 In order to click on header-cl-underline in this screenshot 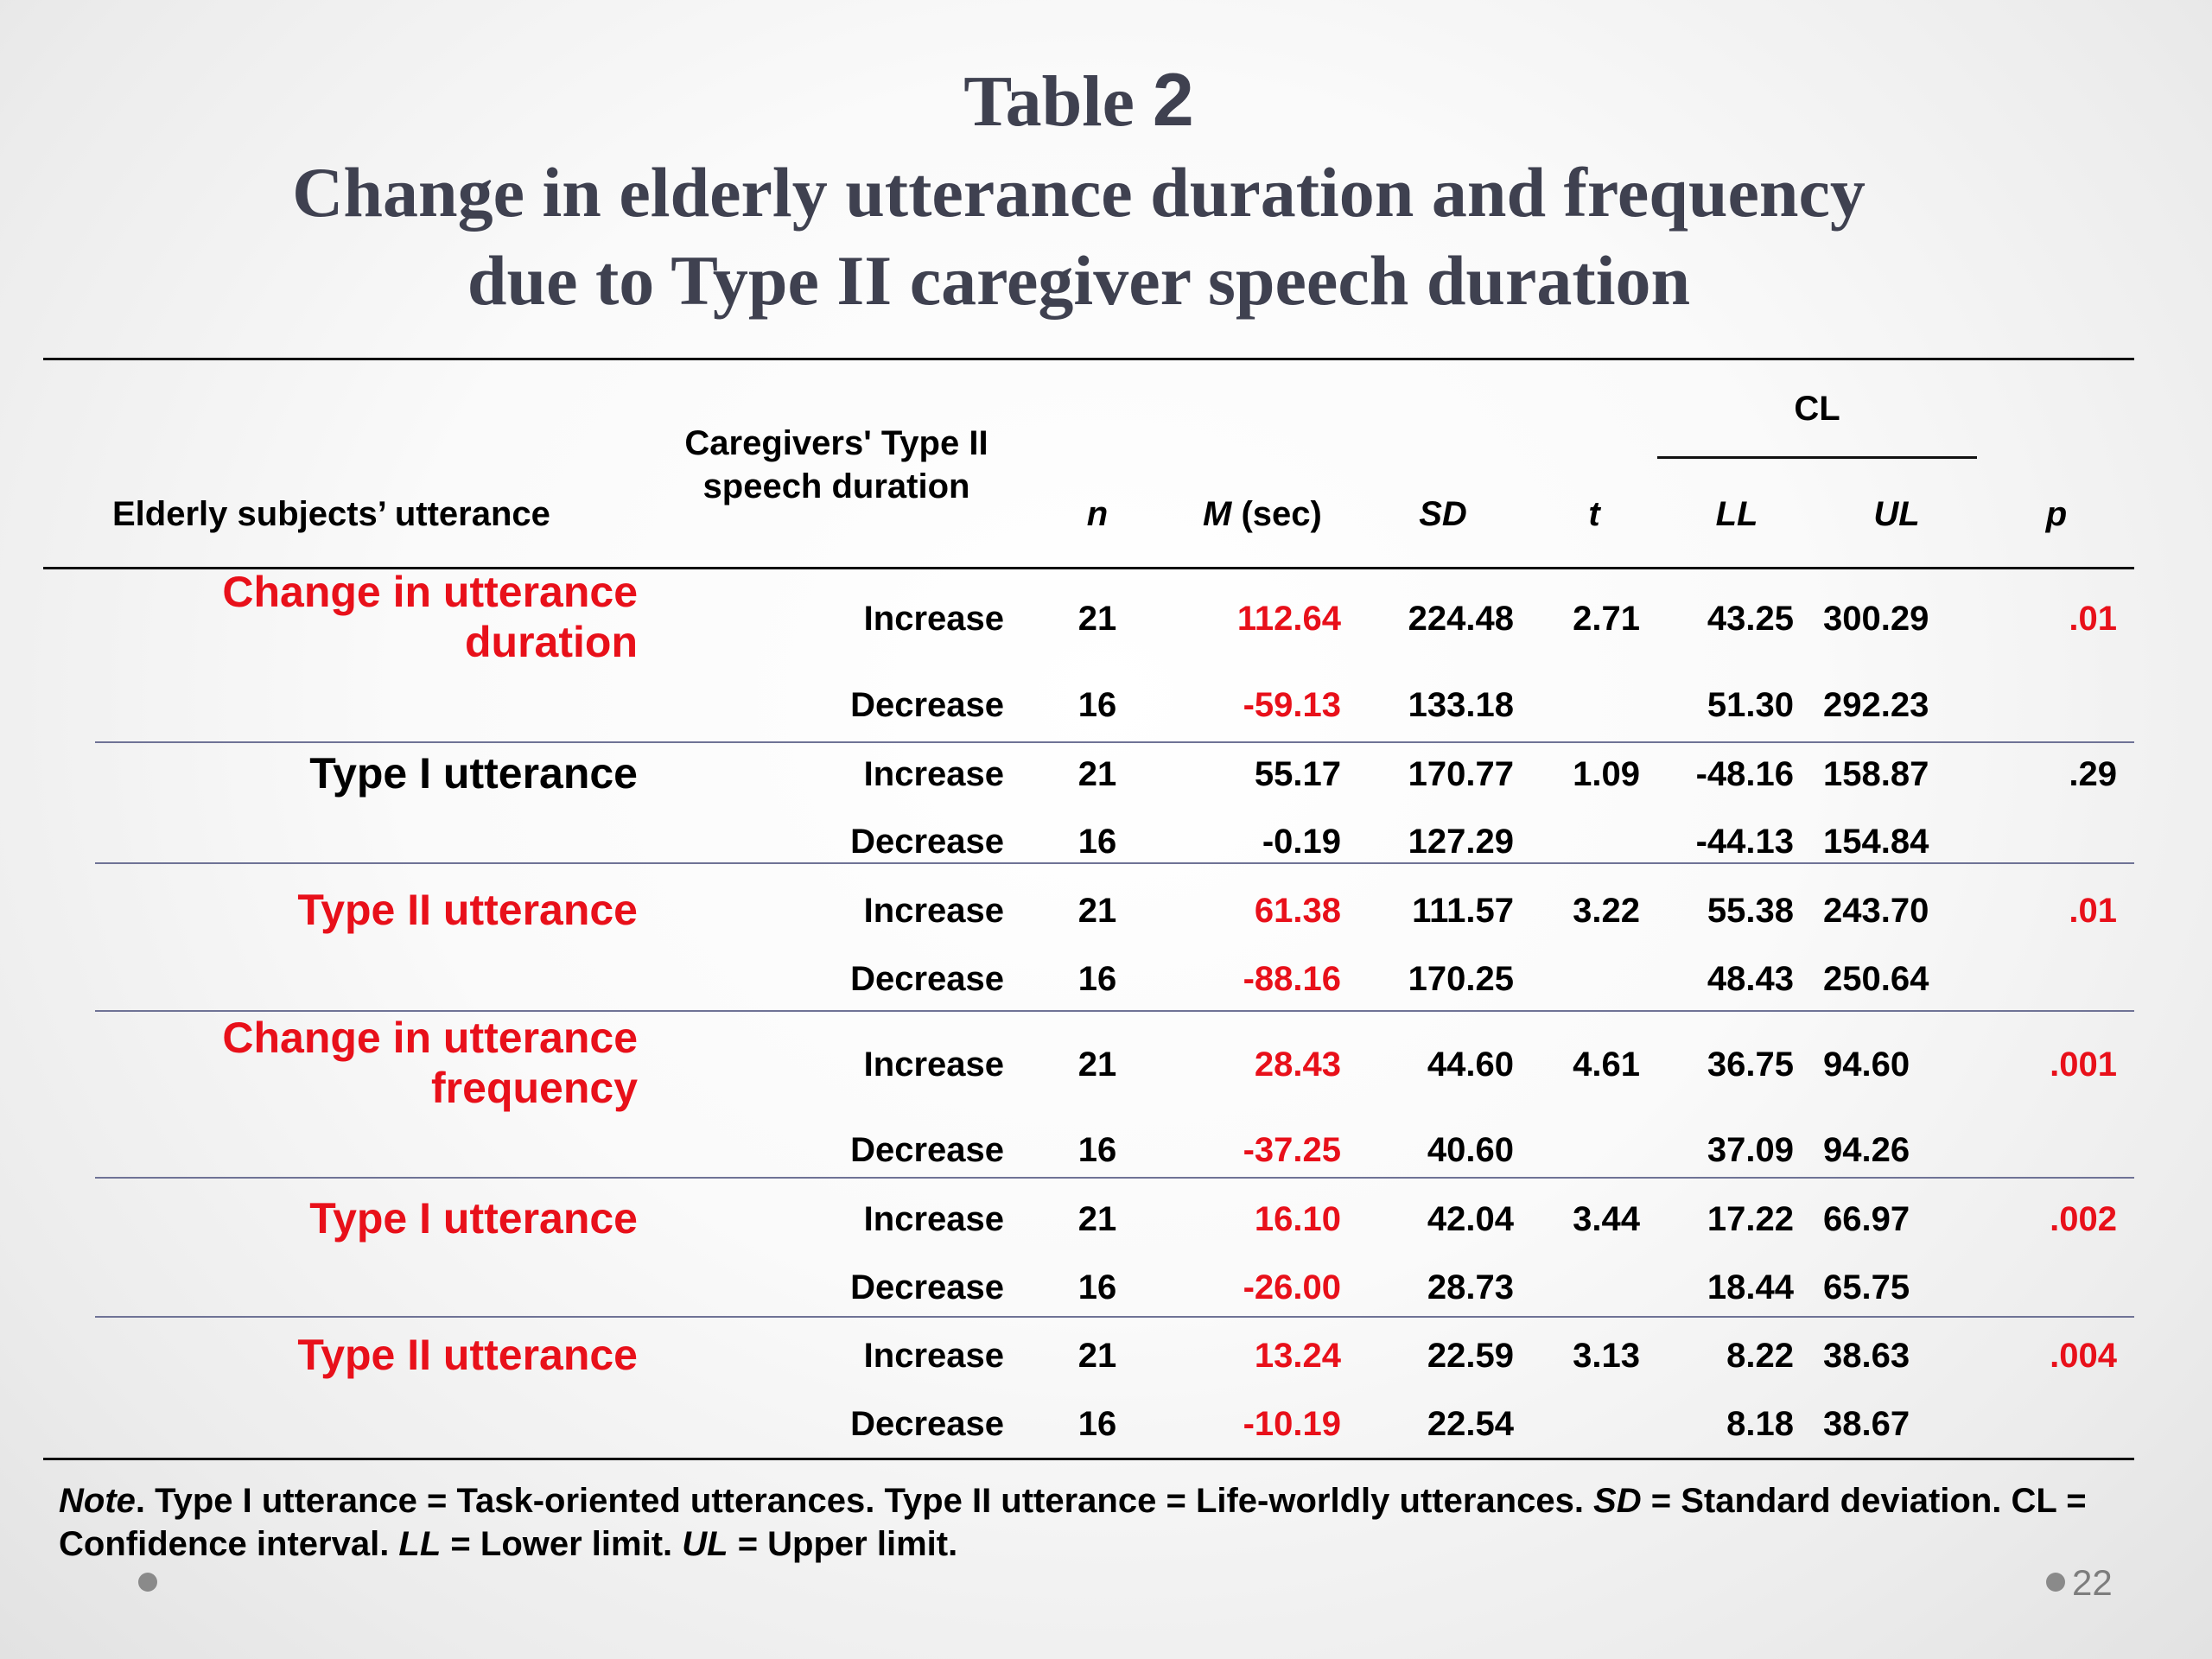, I will do `click(1817, 457)`.